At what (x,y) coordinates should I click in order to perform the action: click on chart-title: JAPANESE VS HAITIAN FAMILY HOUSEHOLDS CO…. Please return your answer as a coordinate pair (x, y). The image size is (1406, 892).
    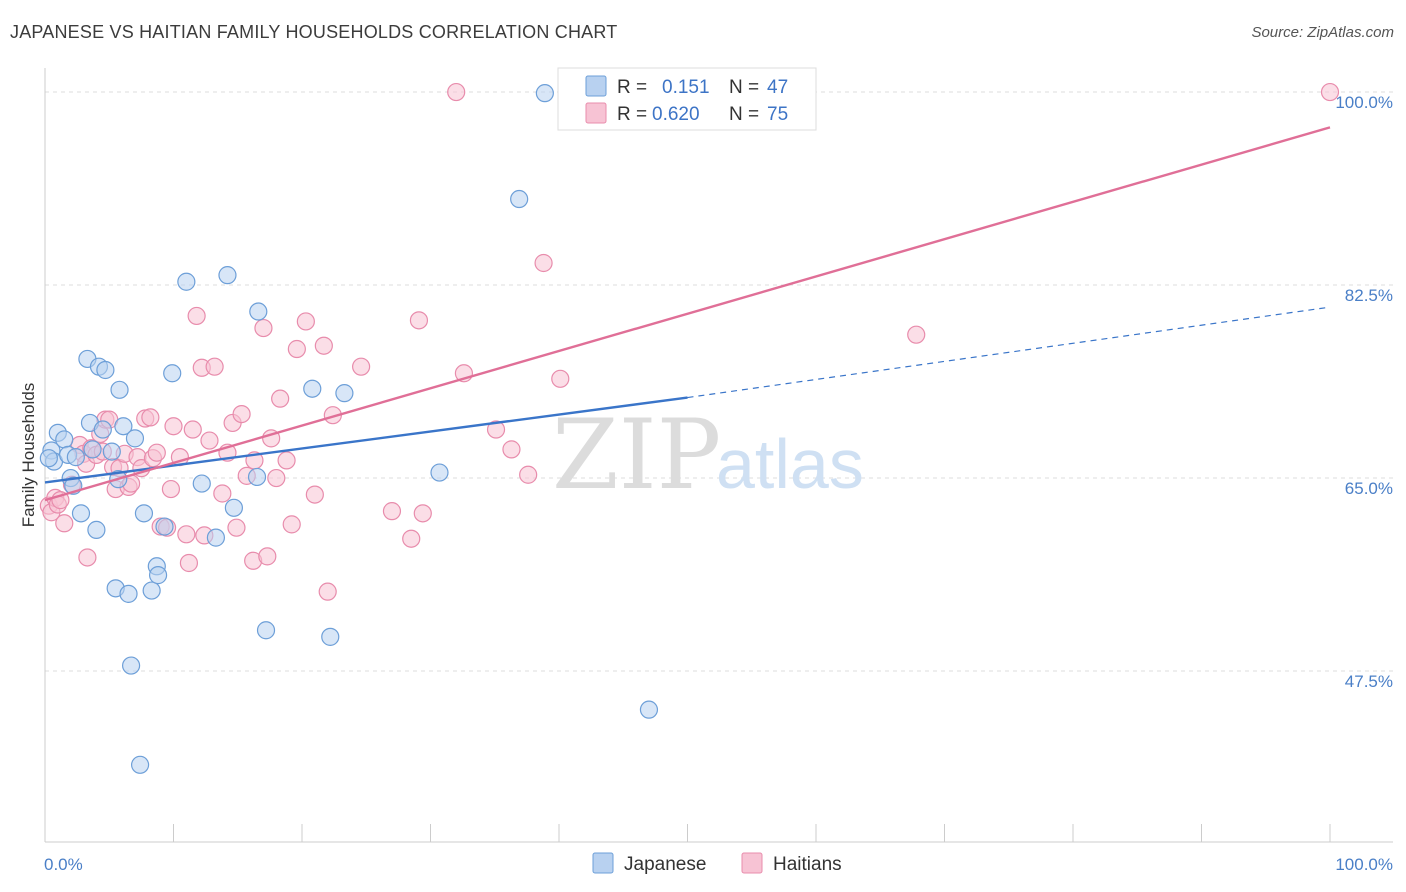
    Looking at the image, I should click on (314, 32).